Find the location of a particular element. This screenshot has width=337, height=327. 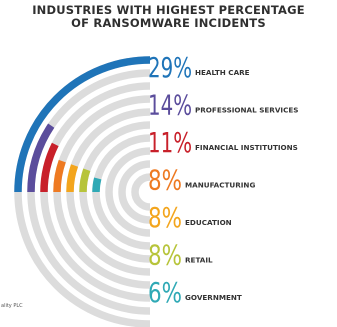

value-label: 14% is located at coordinates (170, 105).